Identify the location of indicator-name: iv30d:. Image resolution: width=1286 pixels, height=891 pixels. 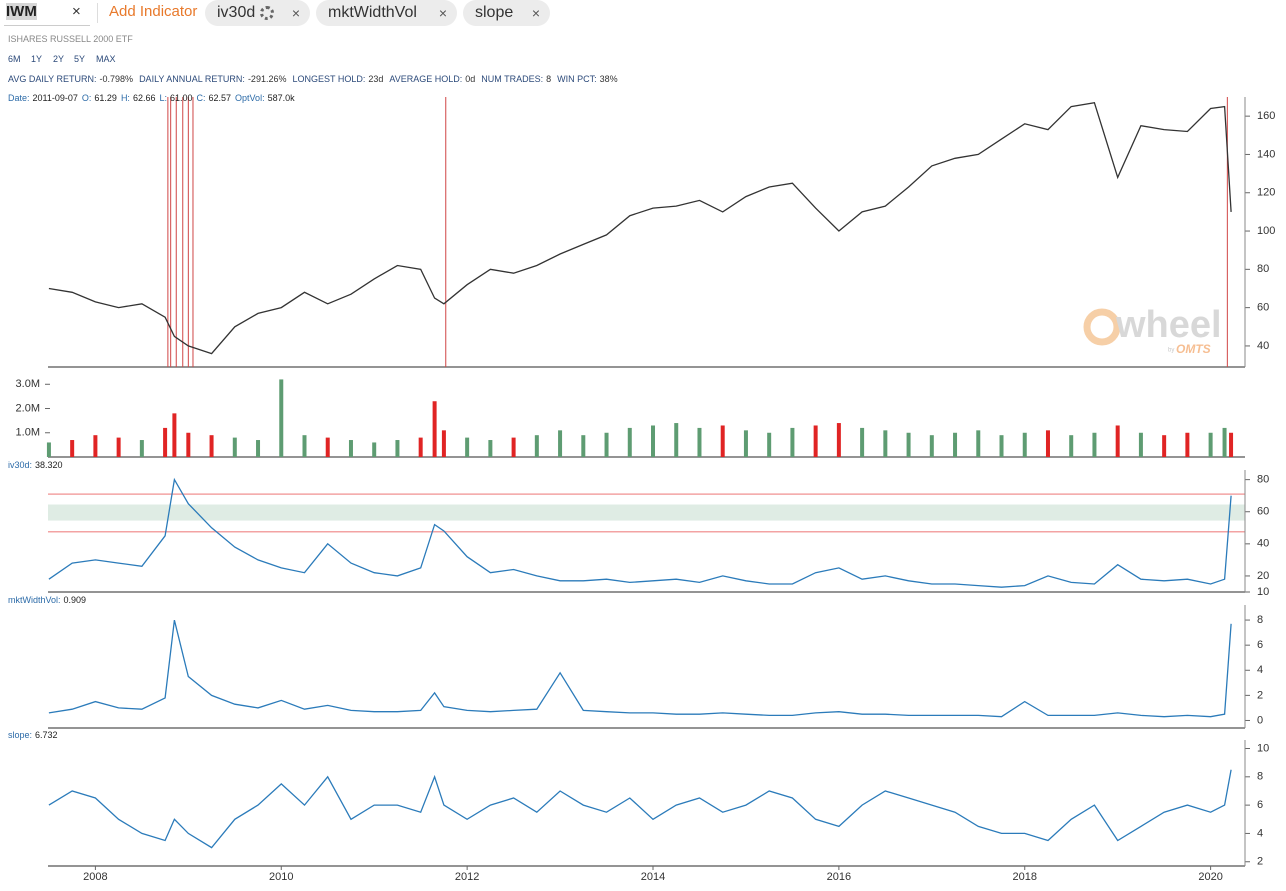
(20, 465).